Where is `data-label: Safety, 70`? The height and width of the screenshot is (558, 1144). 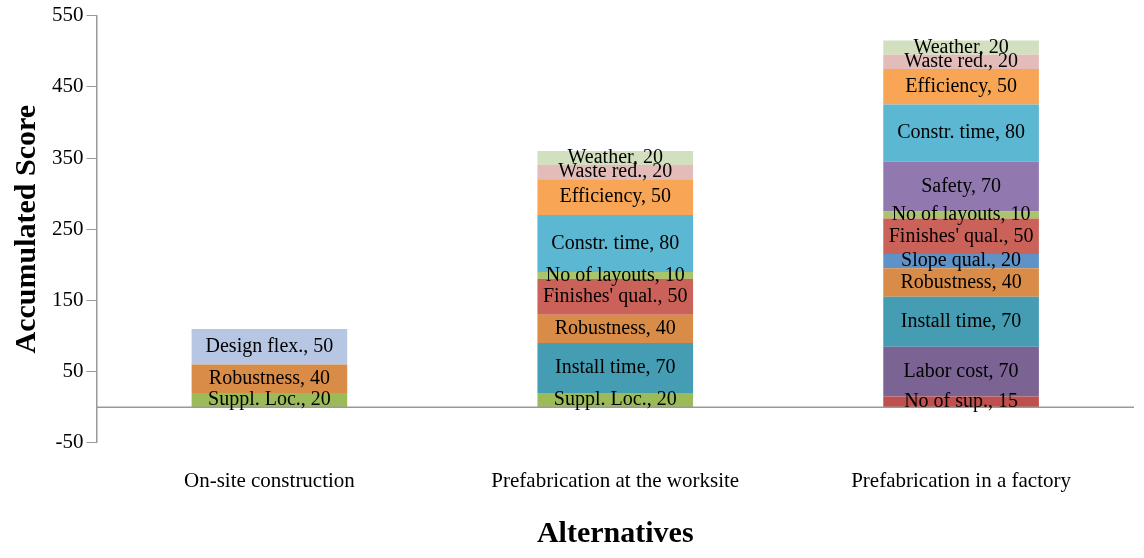 data-label: Safety, 70 is located at coordinates (961, 185).